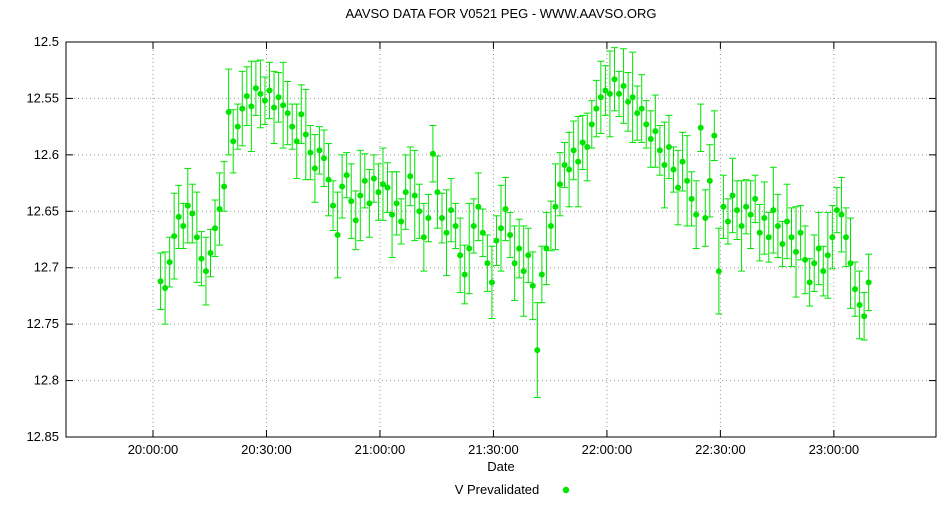  Describe the element at coordinates (380, 449) in the screenshot. I see `x-tick-label: 21:00:00` at that location.